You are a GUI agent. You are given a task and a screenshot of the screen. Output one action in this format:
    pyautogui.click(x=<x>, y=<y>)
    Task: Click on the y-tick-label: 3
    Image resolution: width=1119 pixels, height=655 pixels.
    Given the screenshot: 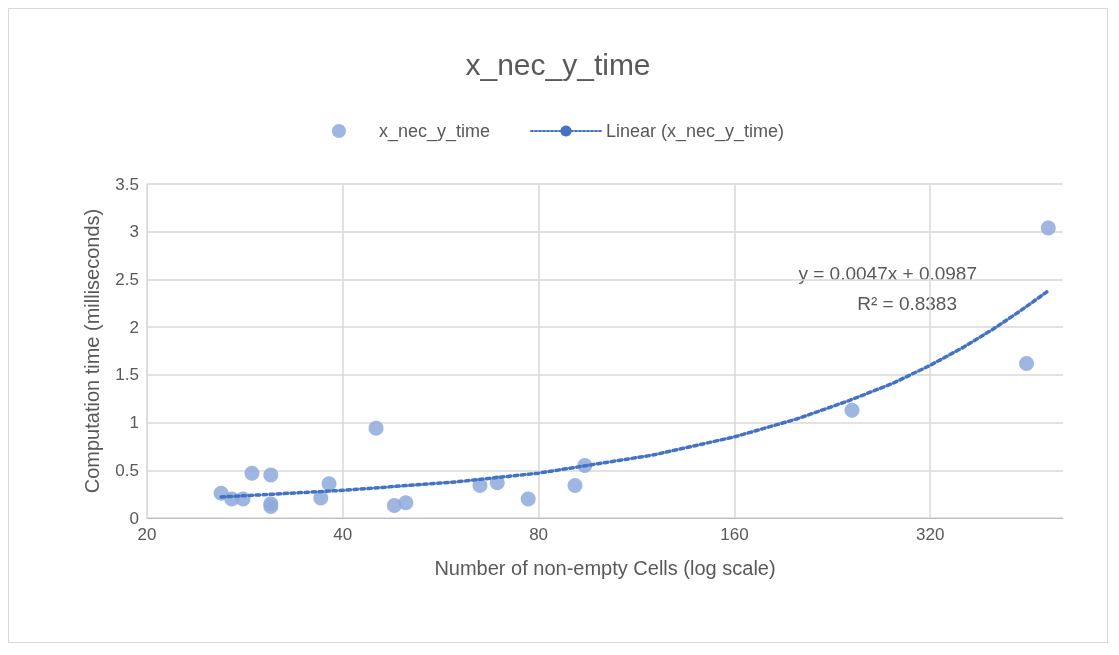 What is the action you would take?
    pyautogui.click(x=134, y=232)
    